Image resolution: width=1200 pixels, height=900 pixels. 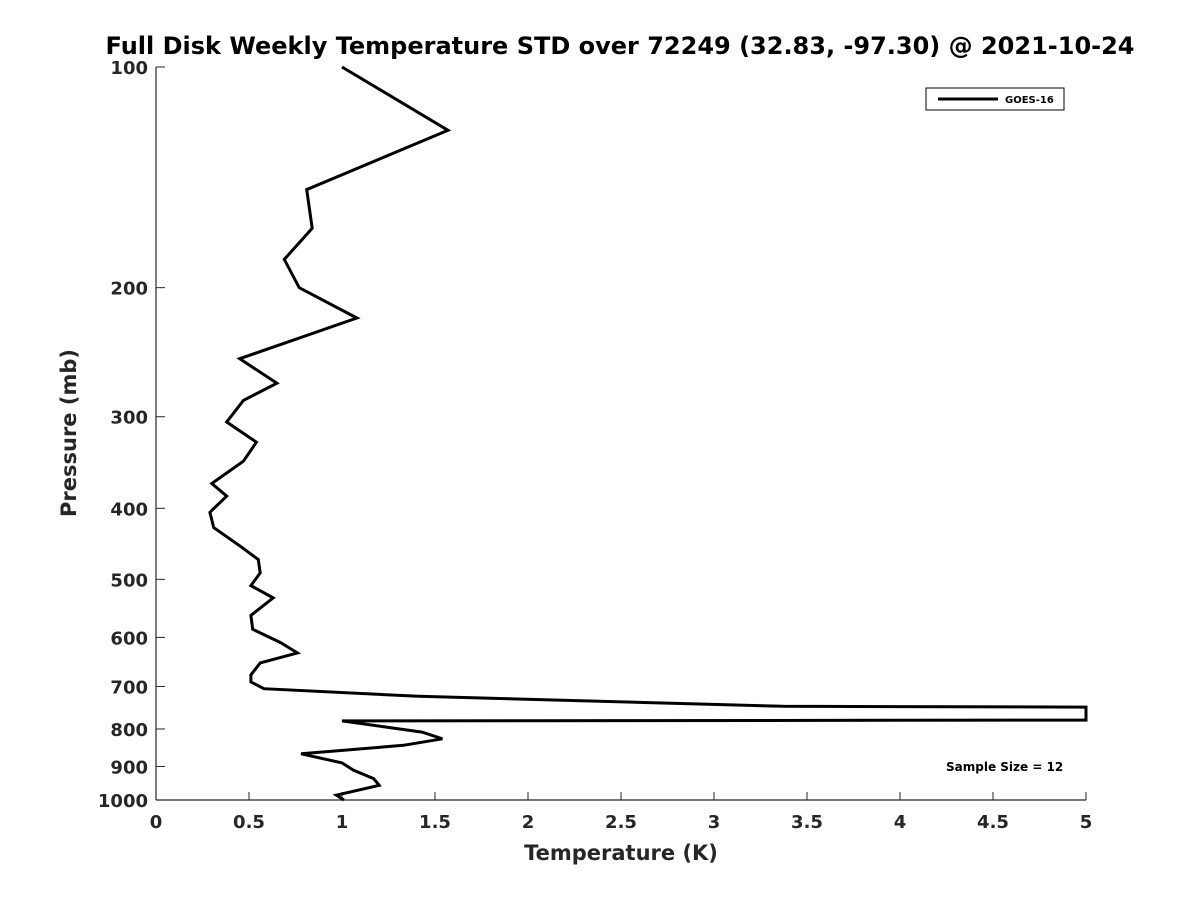 I want to click on x-tick-label: 3.5, so click(x=807, y=822).